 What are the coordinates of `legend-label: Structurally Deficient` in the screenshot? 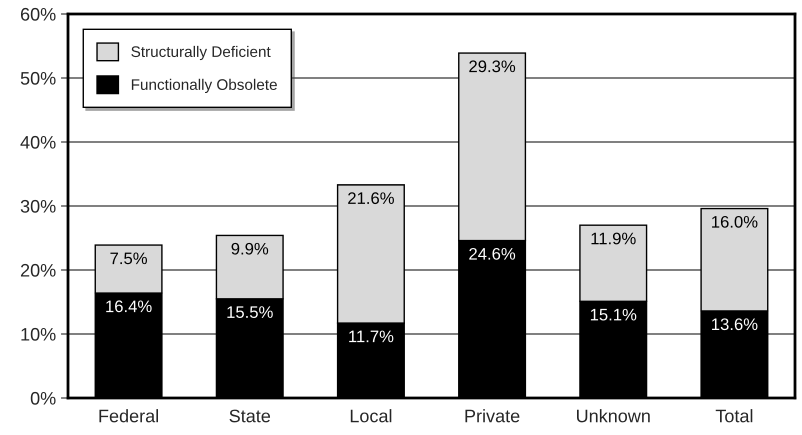 It's located at (201, 53).